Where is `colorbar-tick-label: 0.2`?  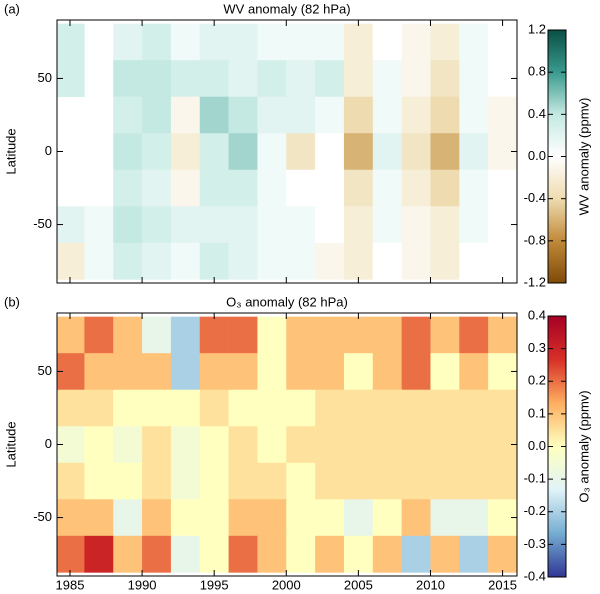
colorbar-tick-label: 0.2 is located at coordinates (537, 380).